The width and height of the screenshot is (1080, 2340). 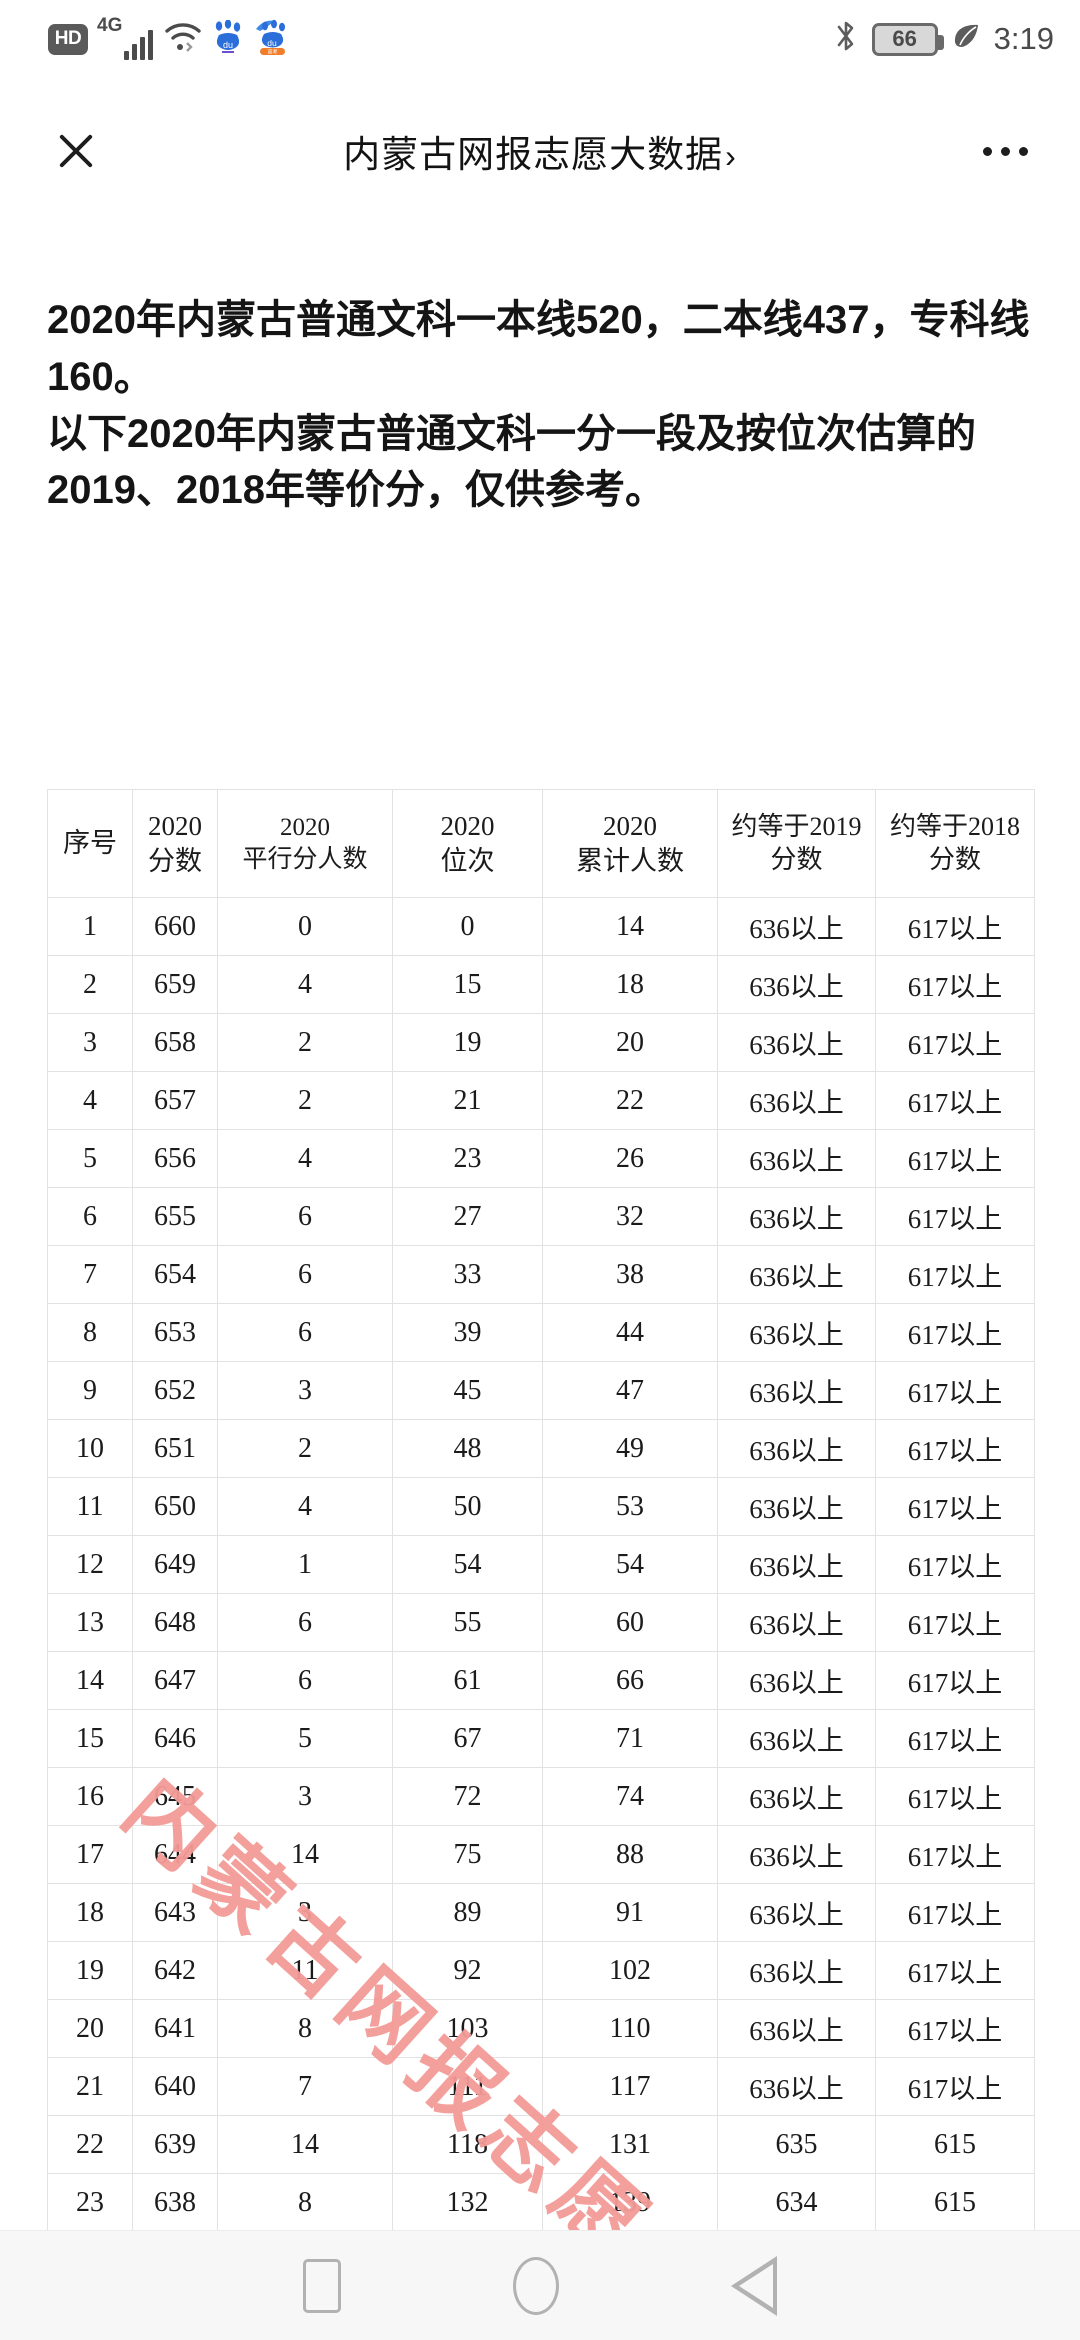 I want to click on cell-rank-2020: 118, so click(x=467, y=2144).